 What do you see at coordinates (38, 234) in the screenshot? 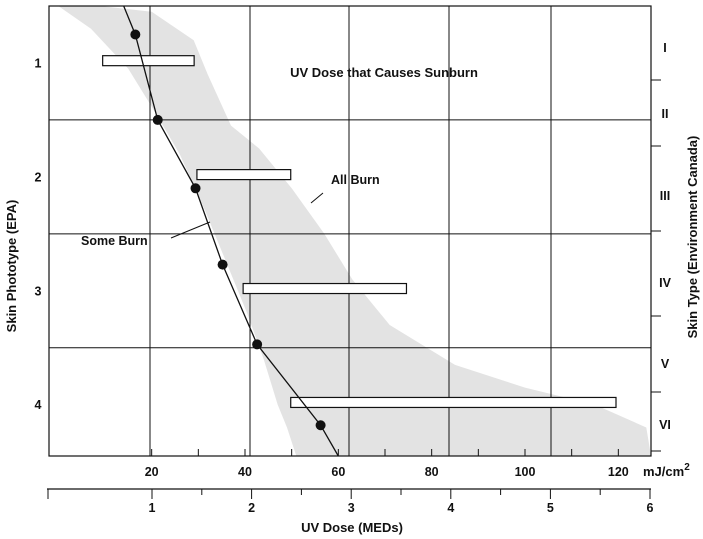
I see `y-left-axis: 1 2 3 4` at bounding box center [38, 234].